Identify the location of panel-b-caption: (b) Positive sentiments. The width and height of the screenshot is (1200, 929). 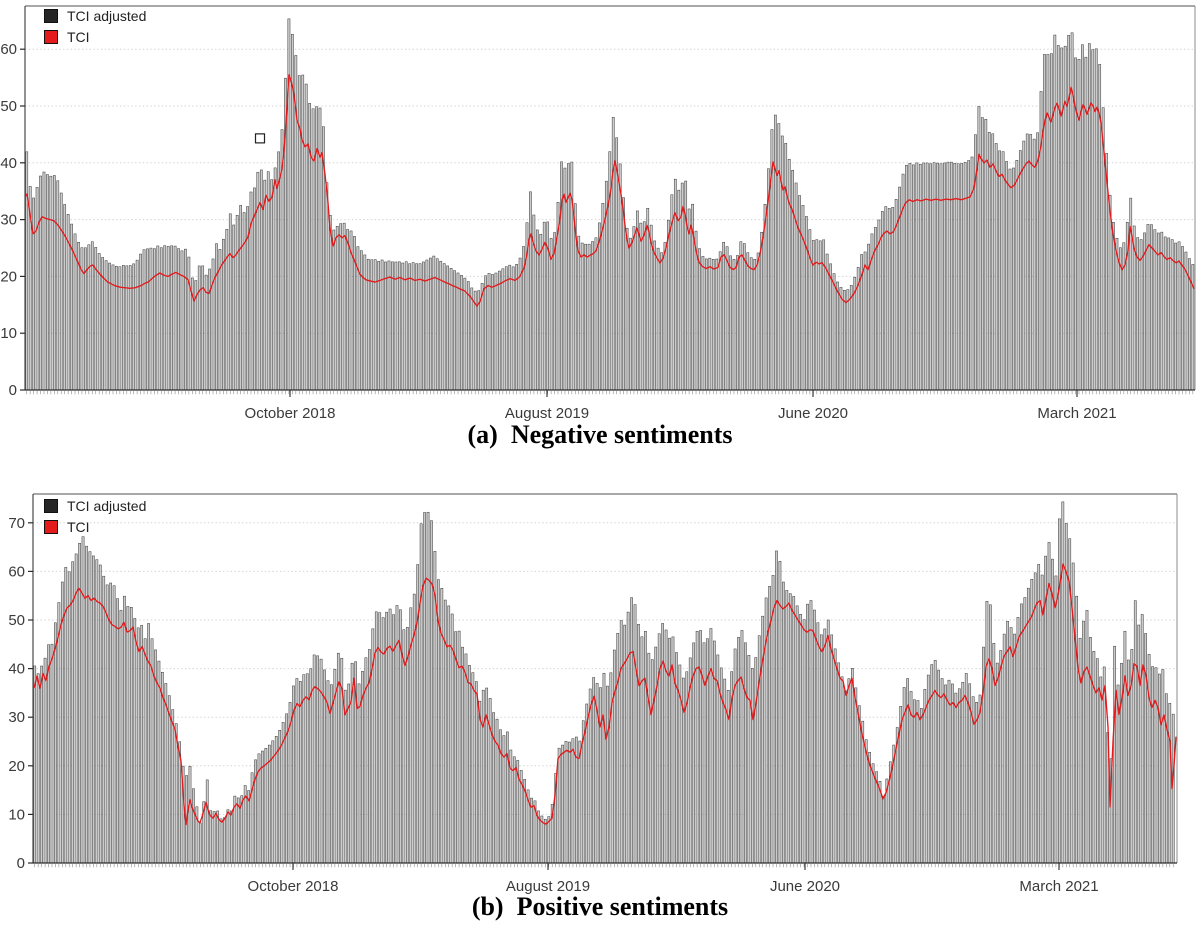
(600, 906).